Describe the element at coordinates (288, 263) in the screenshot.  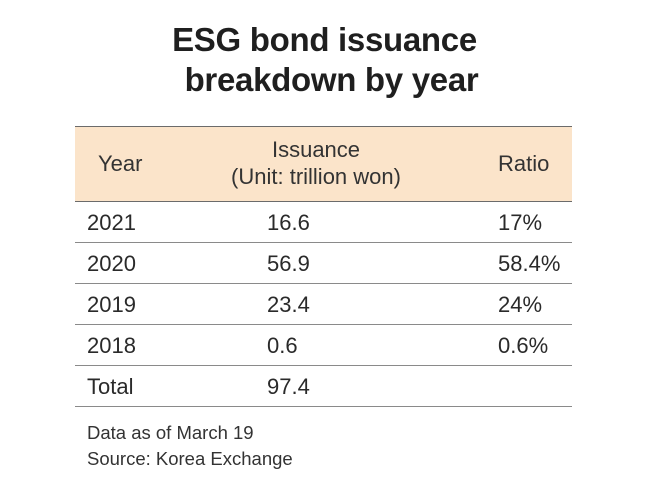
I see `cell-issuance: 56.9` at that location.